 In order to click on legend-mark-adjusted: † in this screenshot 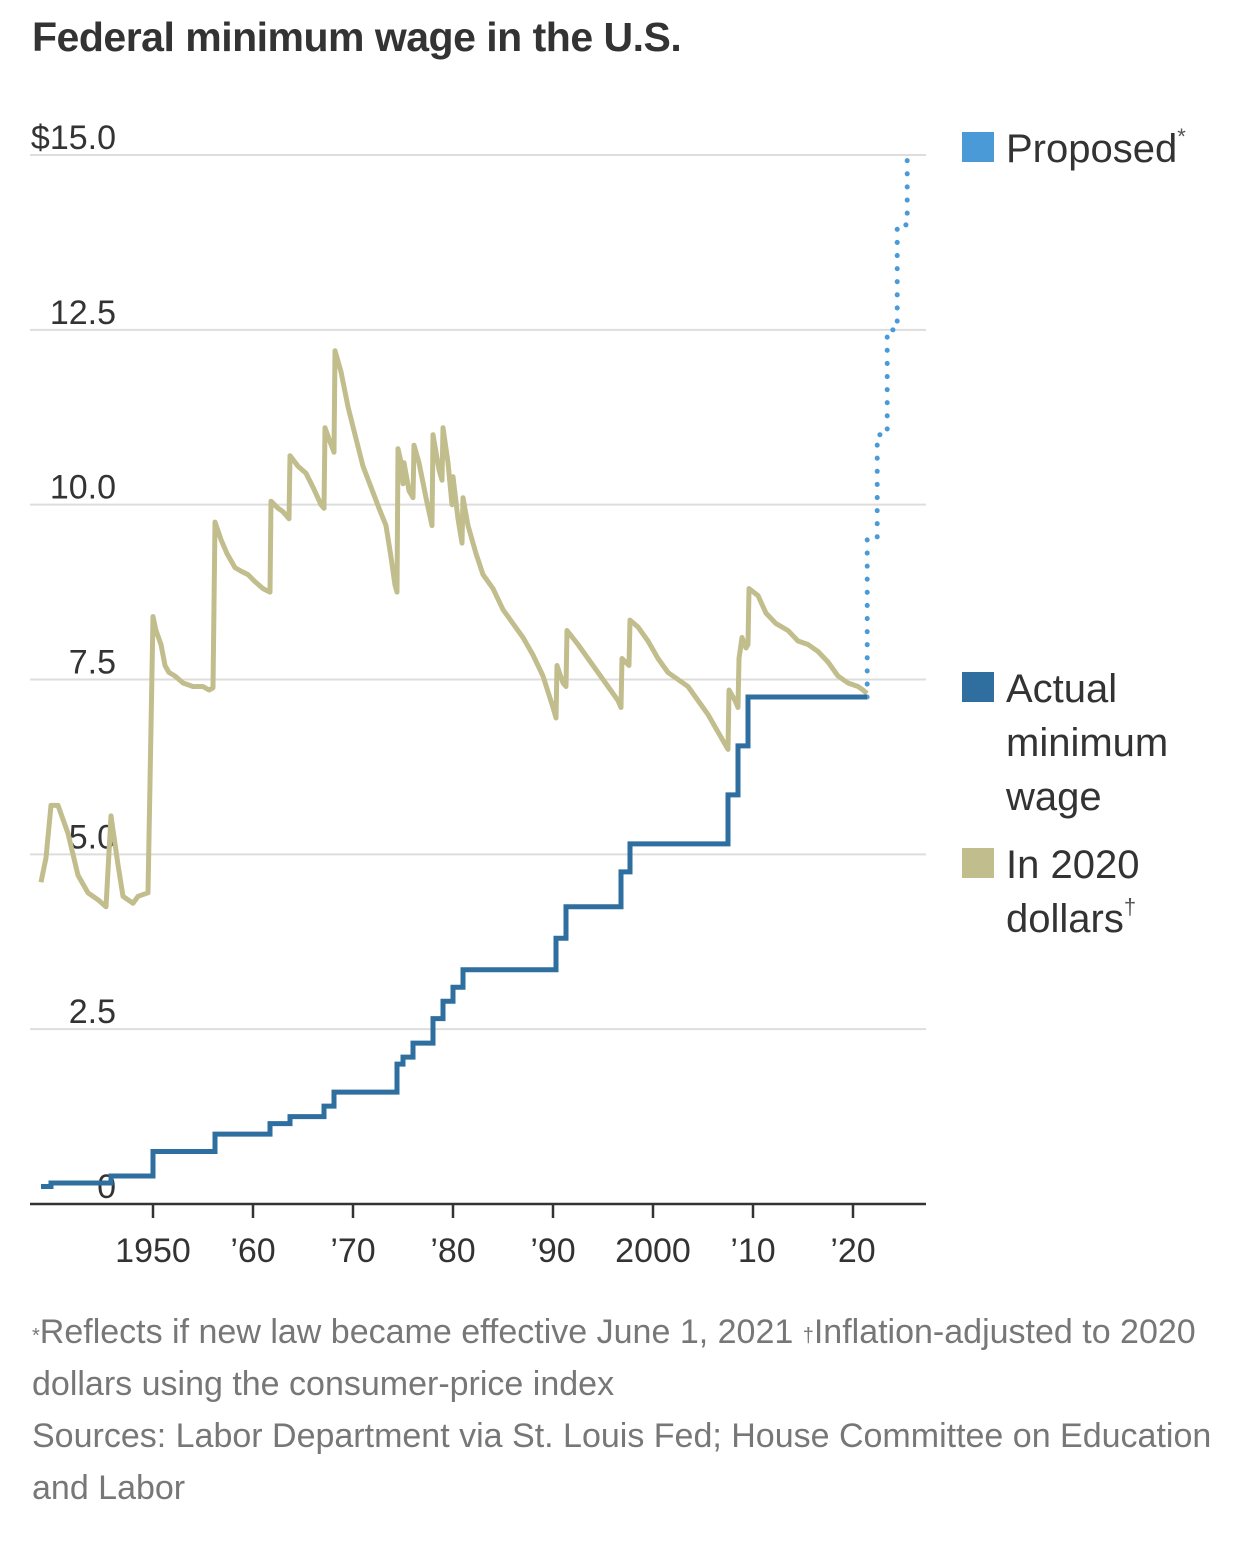, I will do `click(1130, 906)`.